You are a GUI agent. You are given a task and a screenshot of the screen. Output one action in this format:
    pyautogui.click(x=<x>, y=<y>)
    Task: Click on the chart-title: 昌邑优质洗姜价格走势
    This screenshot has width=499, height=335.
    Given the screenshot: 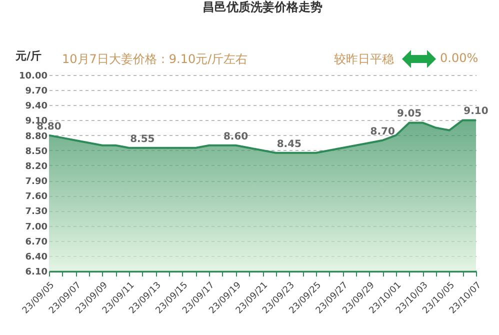 What is the action you would take?
    pyautogui.click(x=262, y=7)
    